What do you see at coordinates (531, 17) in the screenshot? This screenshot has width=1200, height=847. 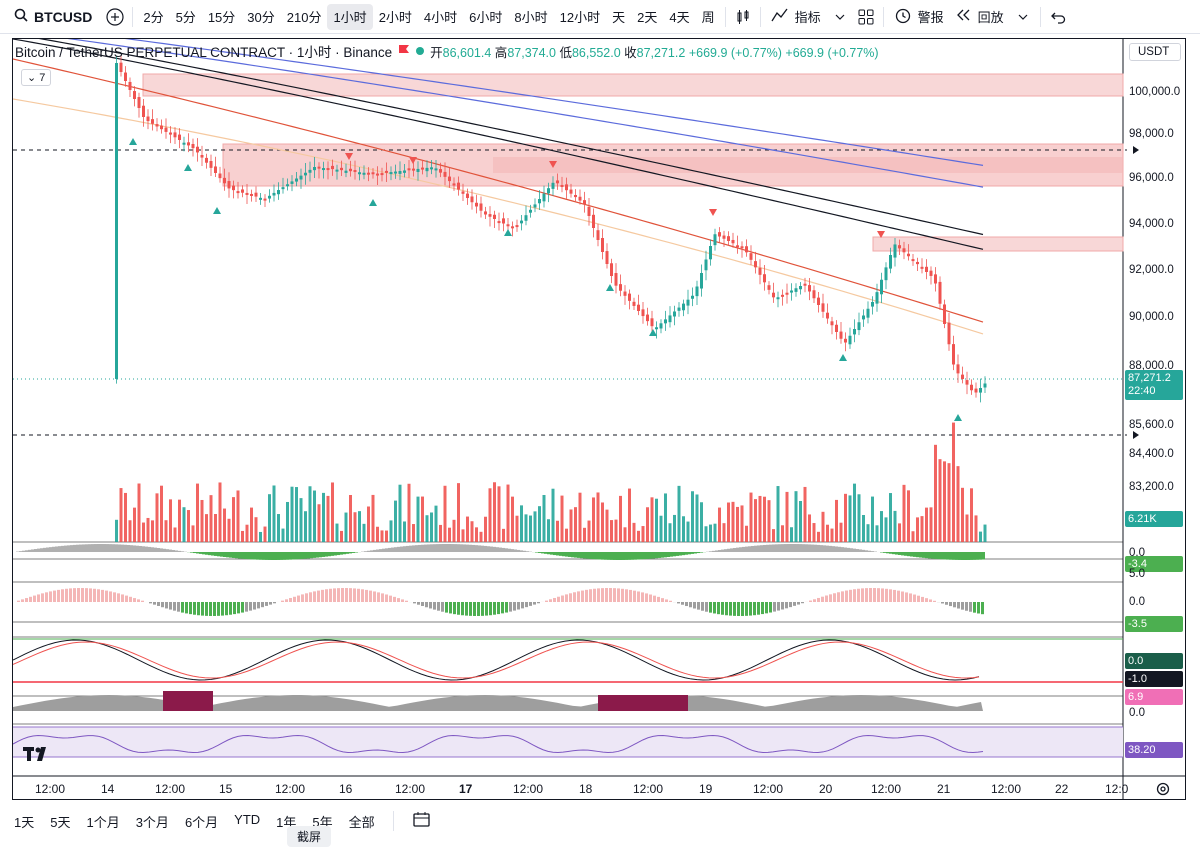 I see `interval-9: 8小时` at bounding box center [531, 17].